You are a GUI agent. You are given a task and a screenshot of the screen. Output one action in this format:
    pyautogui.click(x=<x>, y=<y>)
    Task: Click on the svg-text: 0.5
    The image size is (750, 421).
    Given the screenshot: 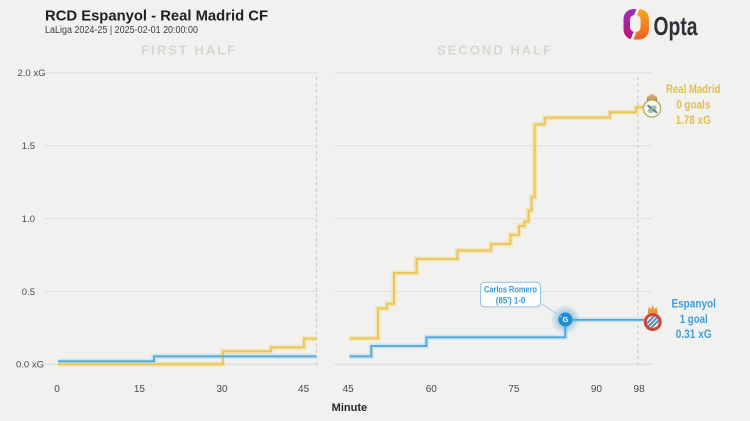 What is the action you would take?
    pyautogui.click(x=28, y=292)
    